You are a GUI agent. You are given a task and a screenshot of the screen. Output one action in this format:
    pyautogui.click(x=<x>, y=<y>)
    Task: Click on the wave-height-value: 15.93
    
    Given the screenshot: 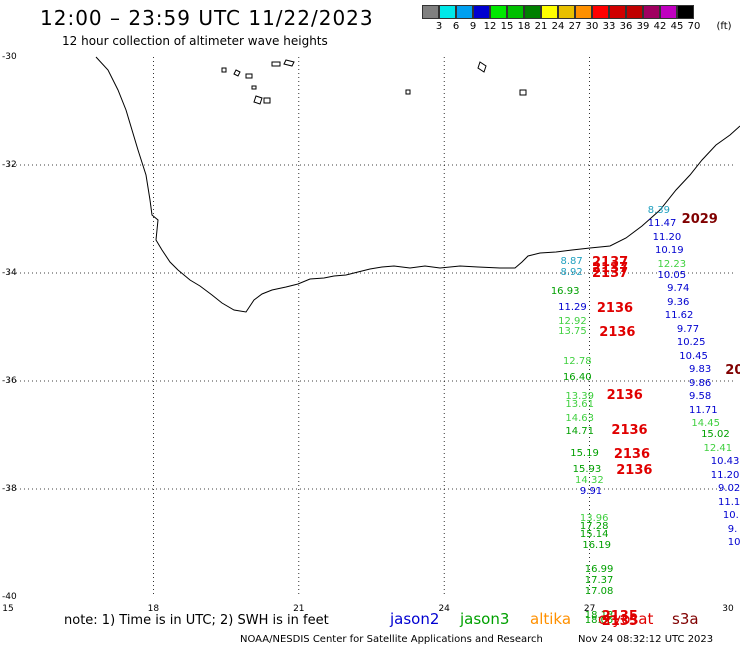 What is the action you would take?
    pyautogui.click(x=587, y=470)
    